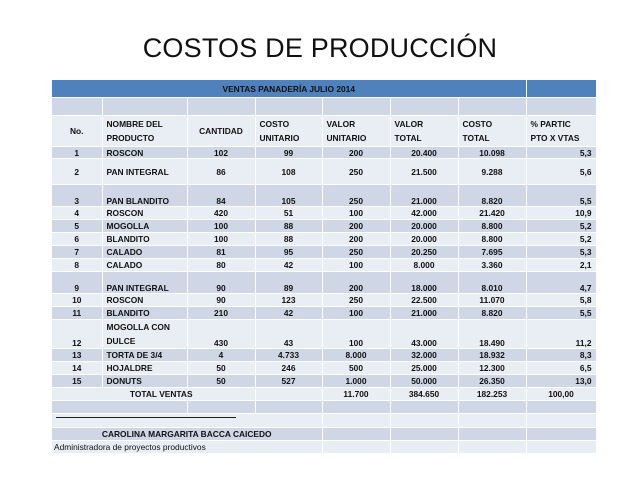  Describe the element at coordinates (221, 334) in the screenshot. I see `cell-cantidad: 430` at that location.